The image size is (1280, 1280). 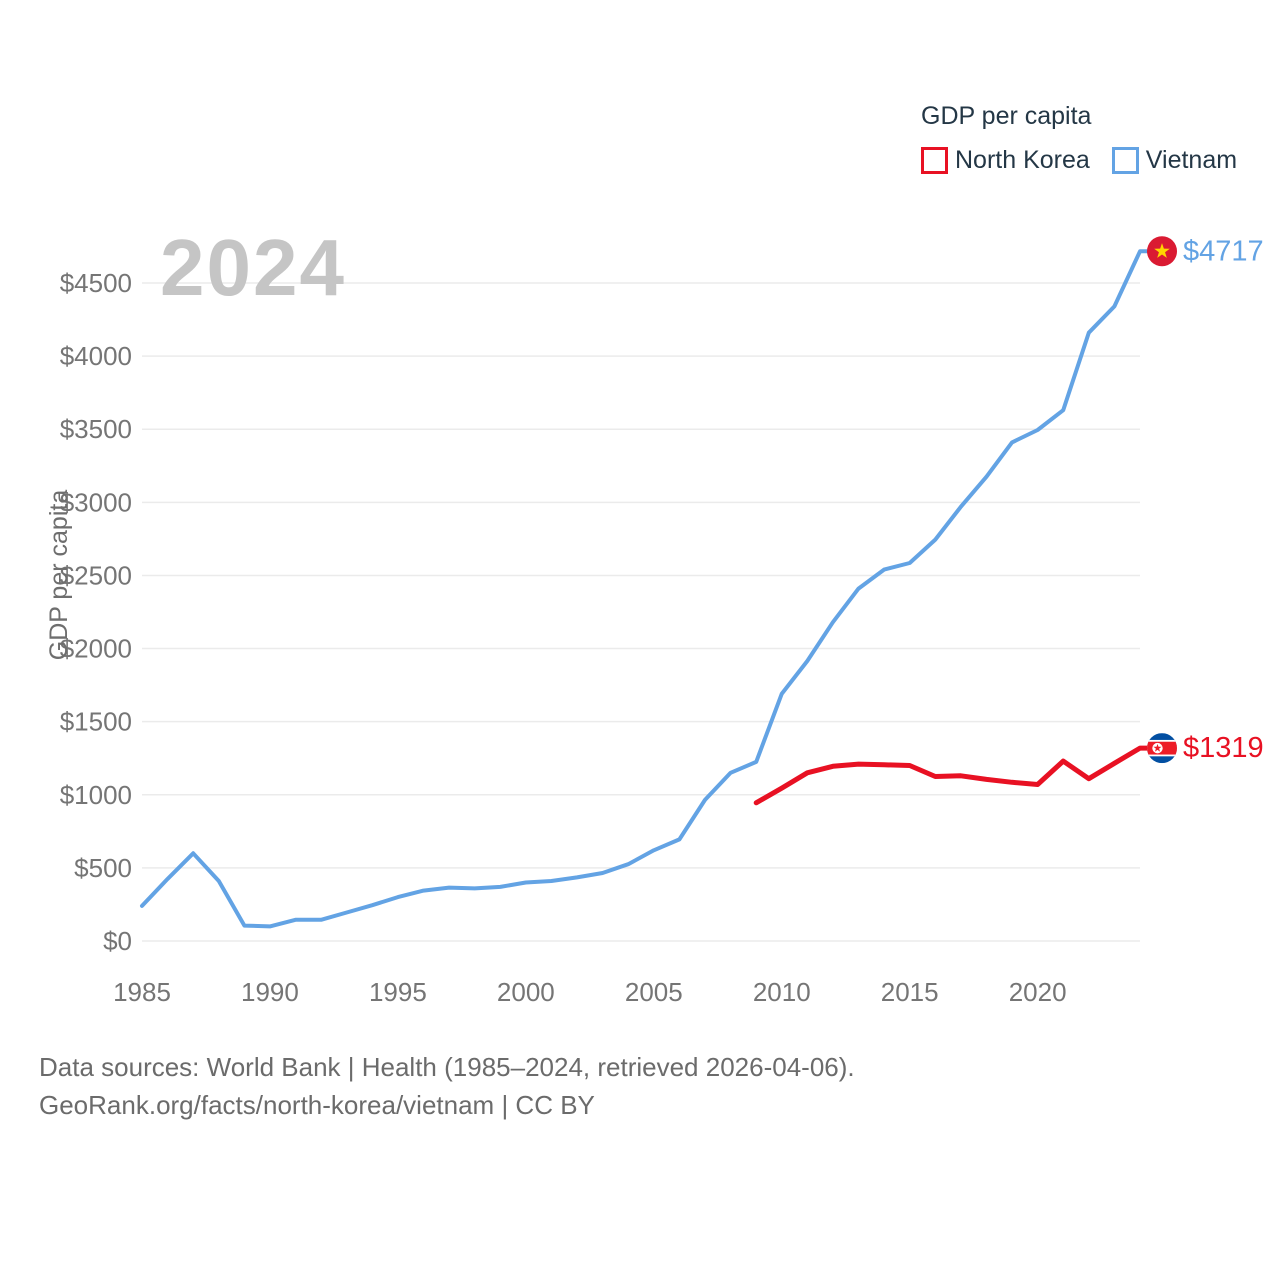 What do you see at coordinates (96, 429) in the screenshot?
I see `y-tick-label: $3500` at bounding box center [96, 429].